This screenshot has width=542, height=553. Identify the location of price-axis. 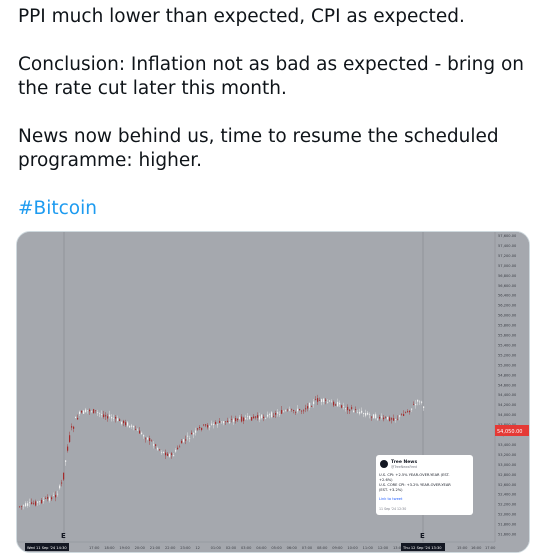
(512, 392).